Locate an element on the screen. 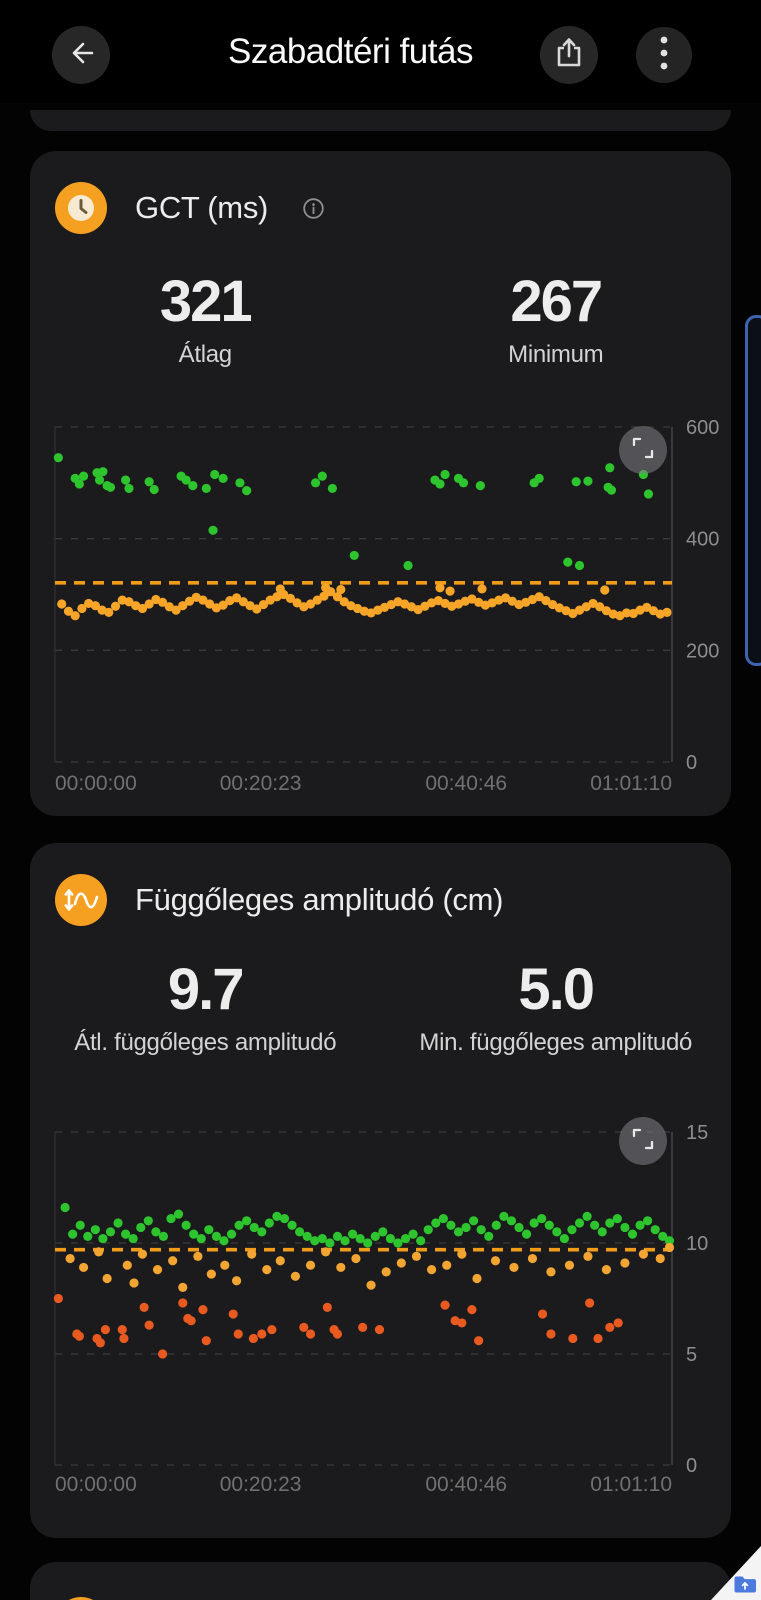 This screenshot has height=1600, width=761. amplitude-average-label: Átl. függőleges amplitudó is located at coordinates (205, 1042).